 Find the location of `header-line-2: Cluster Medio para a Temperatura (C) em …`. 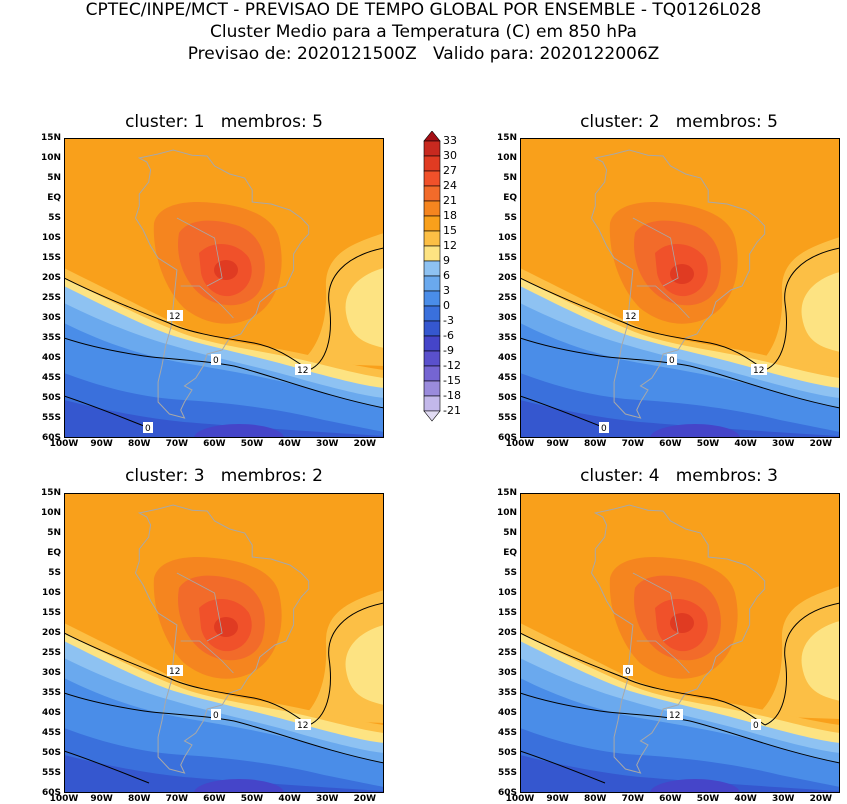

header-line-2: Cluster Medio para a Temperatura (C) em … is located at coordinates (423, 32).